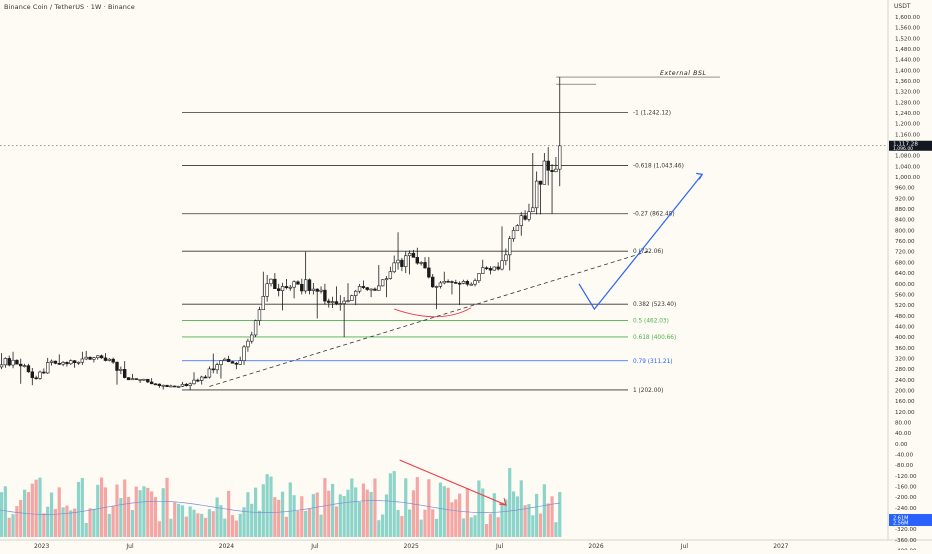 This screenshot has width=932, height=554. I want to click on time-tick-label: 2025, so click(411, 546).